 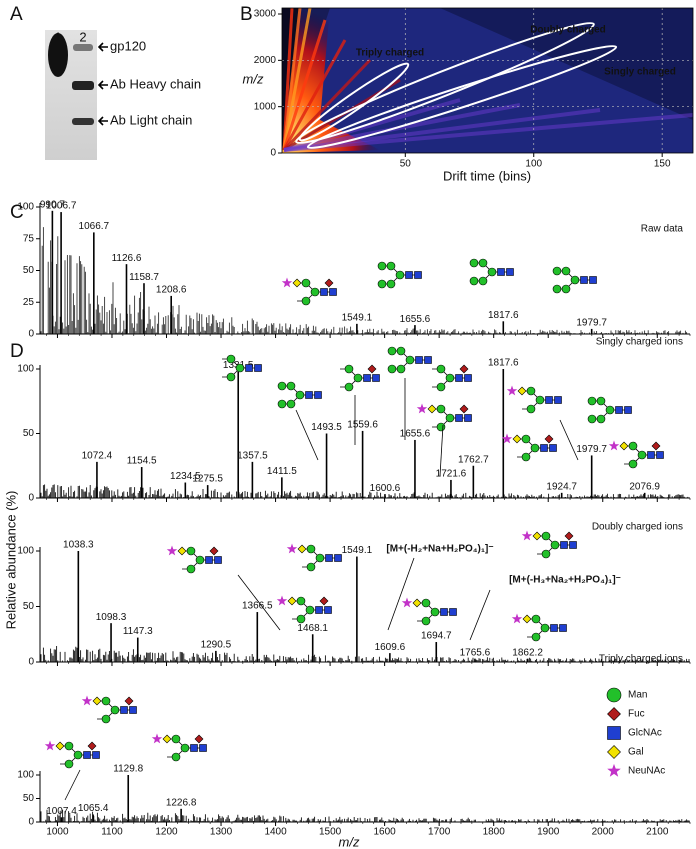 I want to click on peak-label: 1007.4, so click(x=61, y=811).